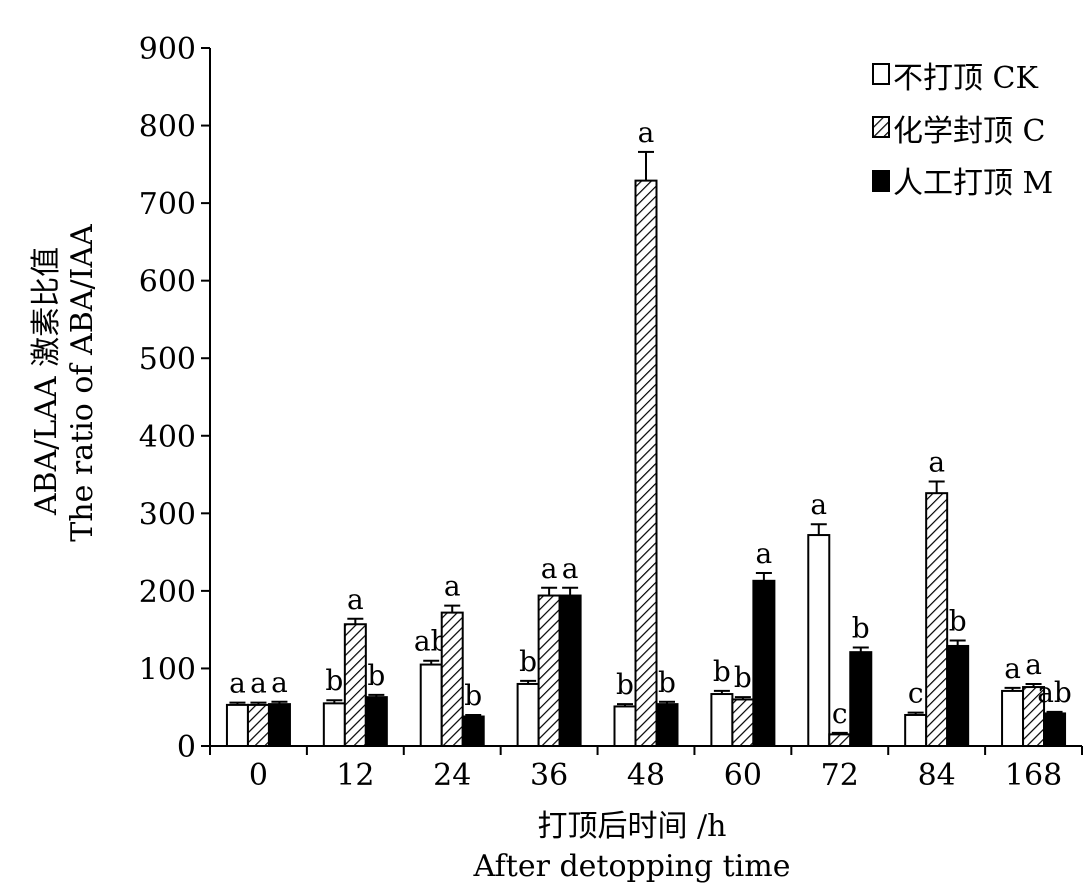 Image resolution: width=1092 pixels, height=894 pixels. Describe the element at coordinates (167, 49) in the screenshot. I see `y-tick-label: 900` at that location.